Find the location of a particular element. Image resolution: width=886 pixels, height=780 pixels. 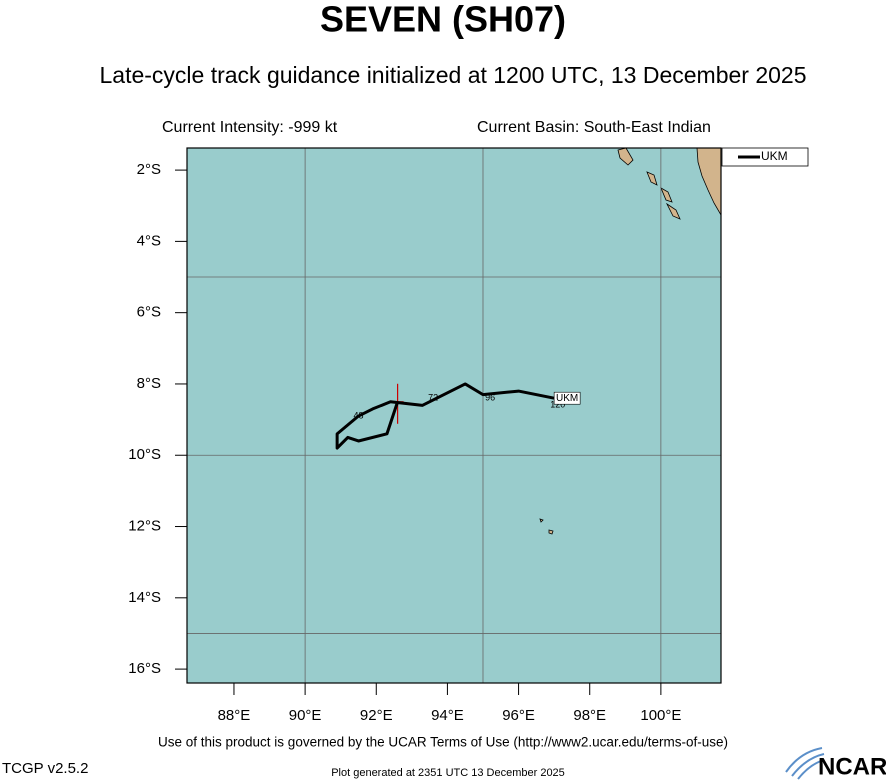

title: SEVEN (SH07) is located at coordinates (443, 20).